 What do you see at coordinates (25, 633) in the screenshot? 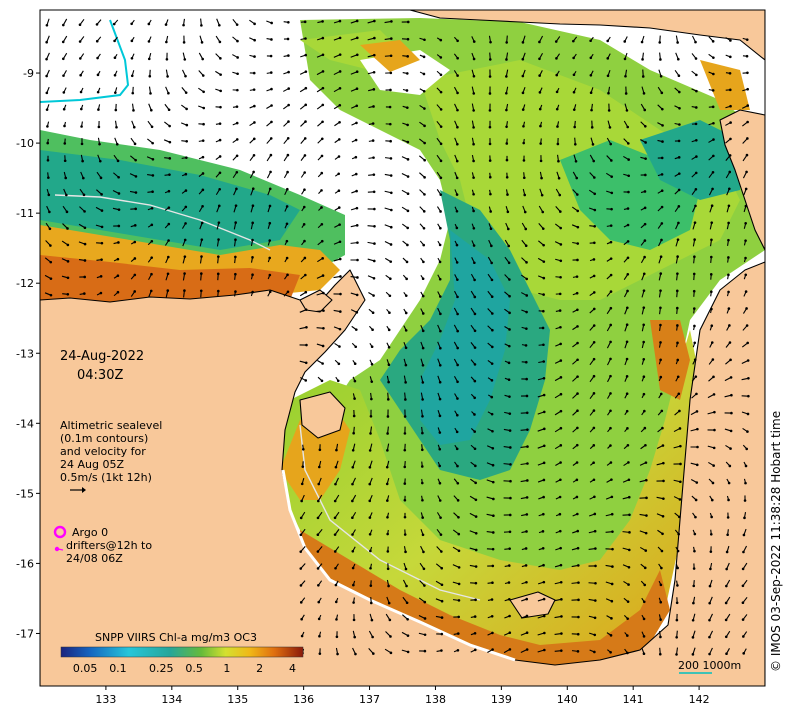
I see `lat-tick-label: -17` at bounding box center [25, 633].